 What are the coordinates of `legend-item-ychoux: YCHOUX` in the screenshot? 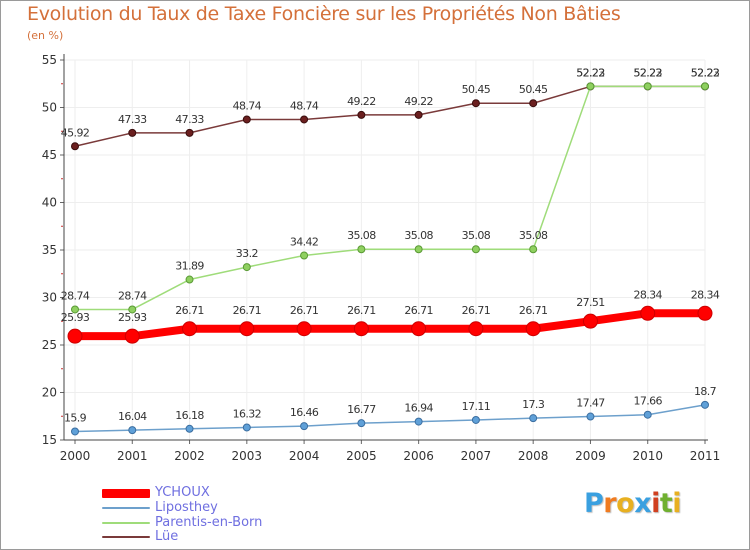 It's located at (156, 493).